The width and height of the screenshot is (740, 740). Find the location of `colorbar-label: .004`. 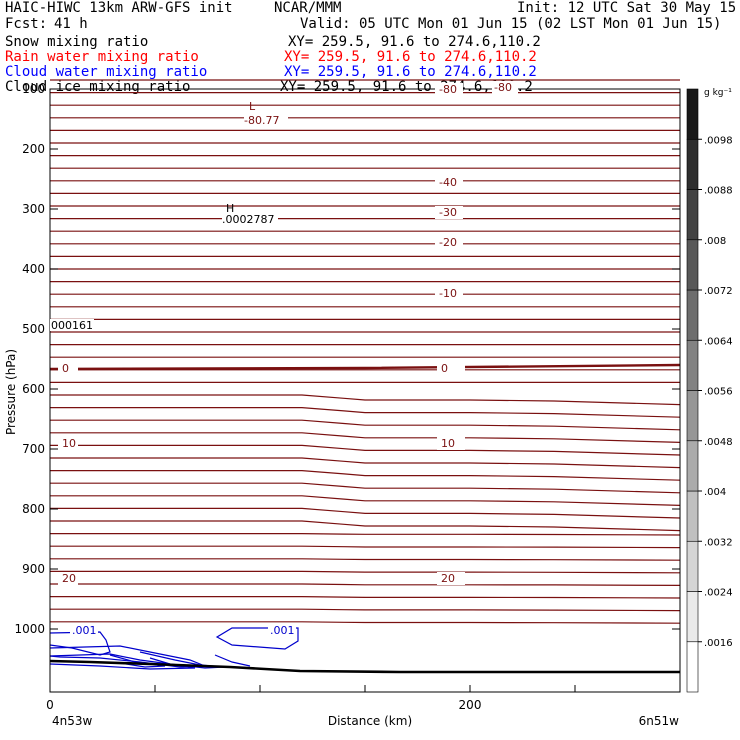

colorbar-label: .004 is located at coordinates (715, 492).